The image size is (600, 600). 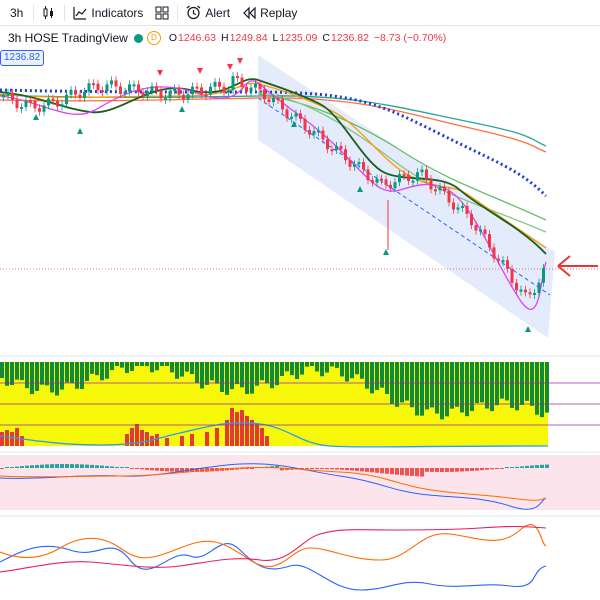 I want to click on market-status-icon, so click(x=138, y=38).